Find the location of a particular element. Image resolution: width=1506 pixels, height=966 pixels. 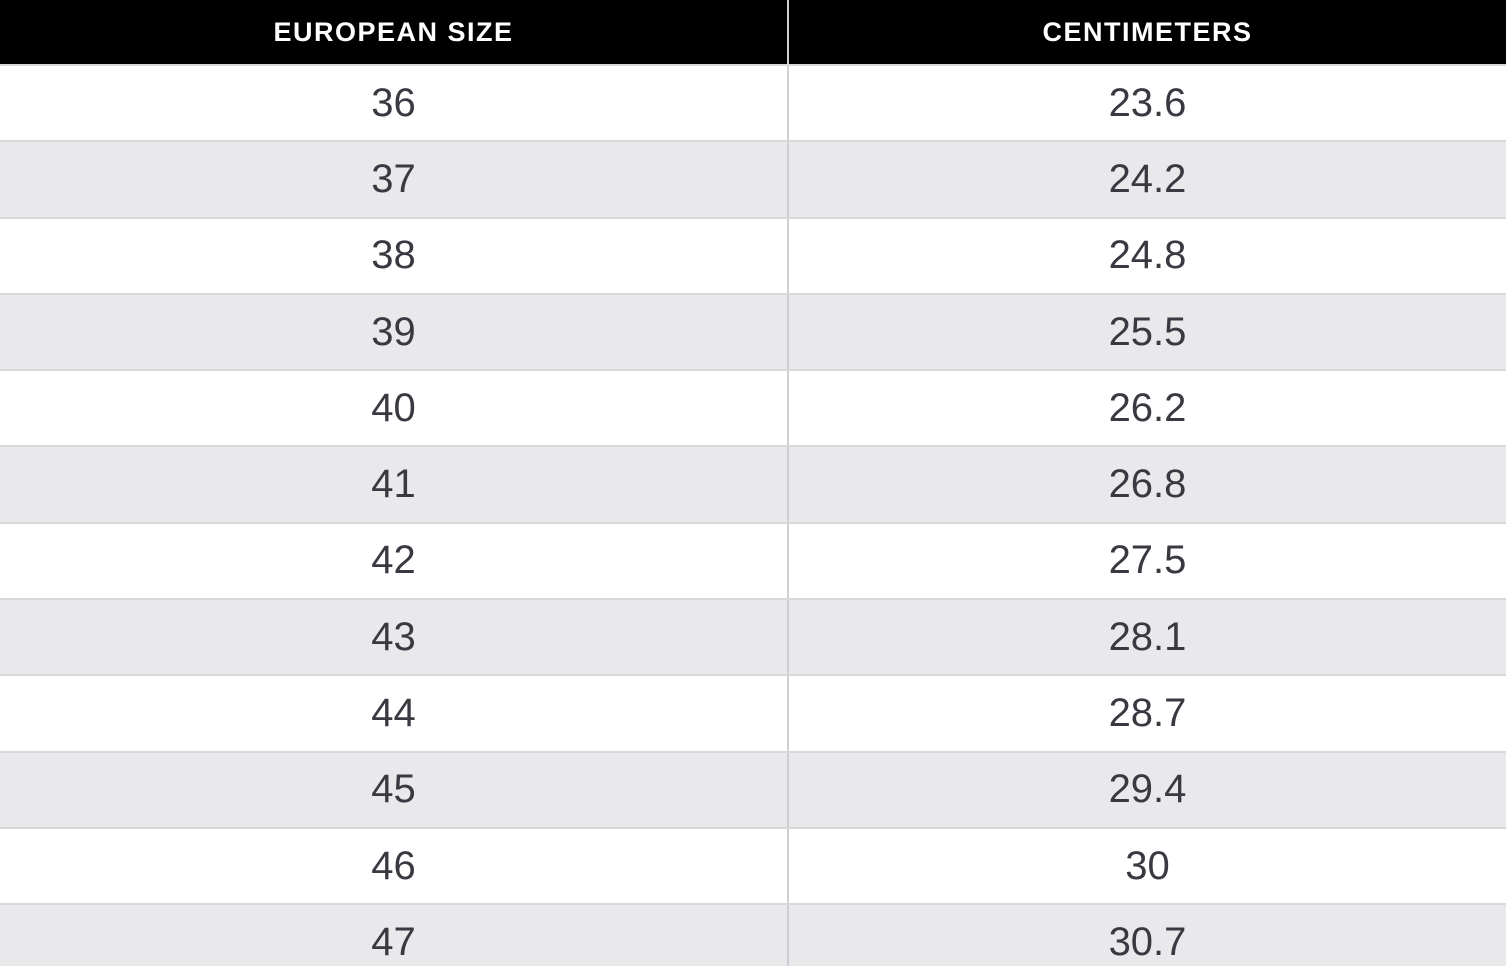

cm-cell: 23.6 is located at coordinates (1147, 102).